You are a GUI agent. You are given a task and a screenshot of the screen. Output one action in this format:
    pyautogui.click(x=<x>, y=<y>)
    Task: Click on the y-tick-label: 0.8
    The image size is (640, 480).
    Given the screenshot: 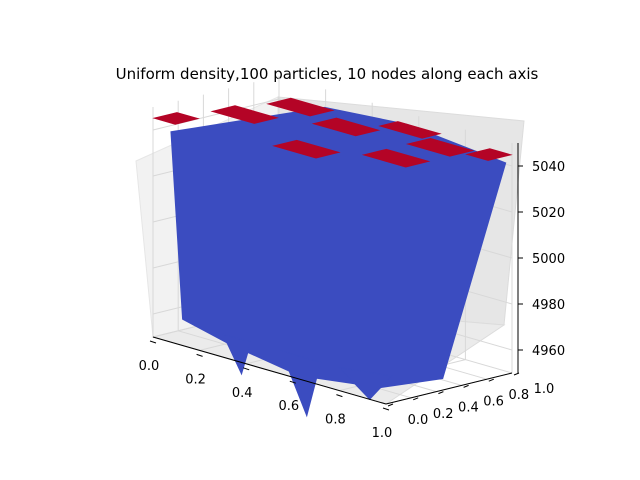 What is the action you would take?
    pyautogui.click(x=518, y=395)
    